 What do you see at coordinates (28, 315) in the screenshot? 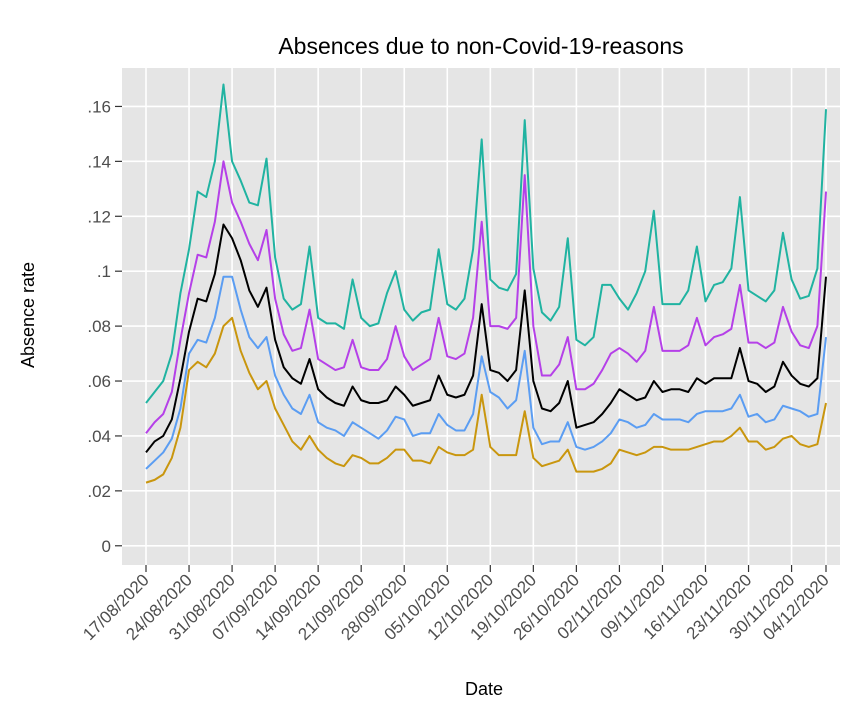
I see `y-axis-title: Absence rate` at bounding box center [28, 315].